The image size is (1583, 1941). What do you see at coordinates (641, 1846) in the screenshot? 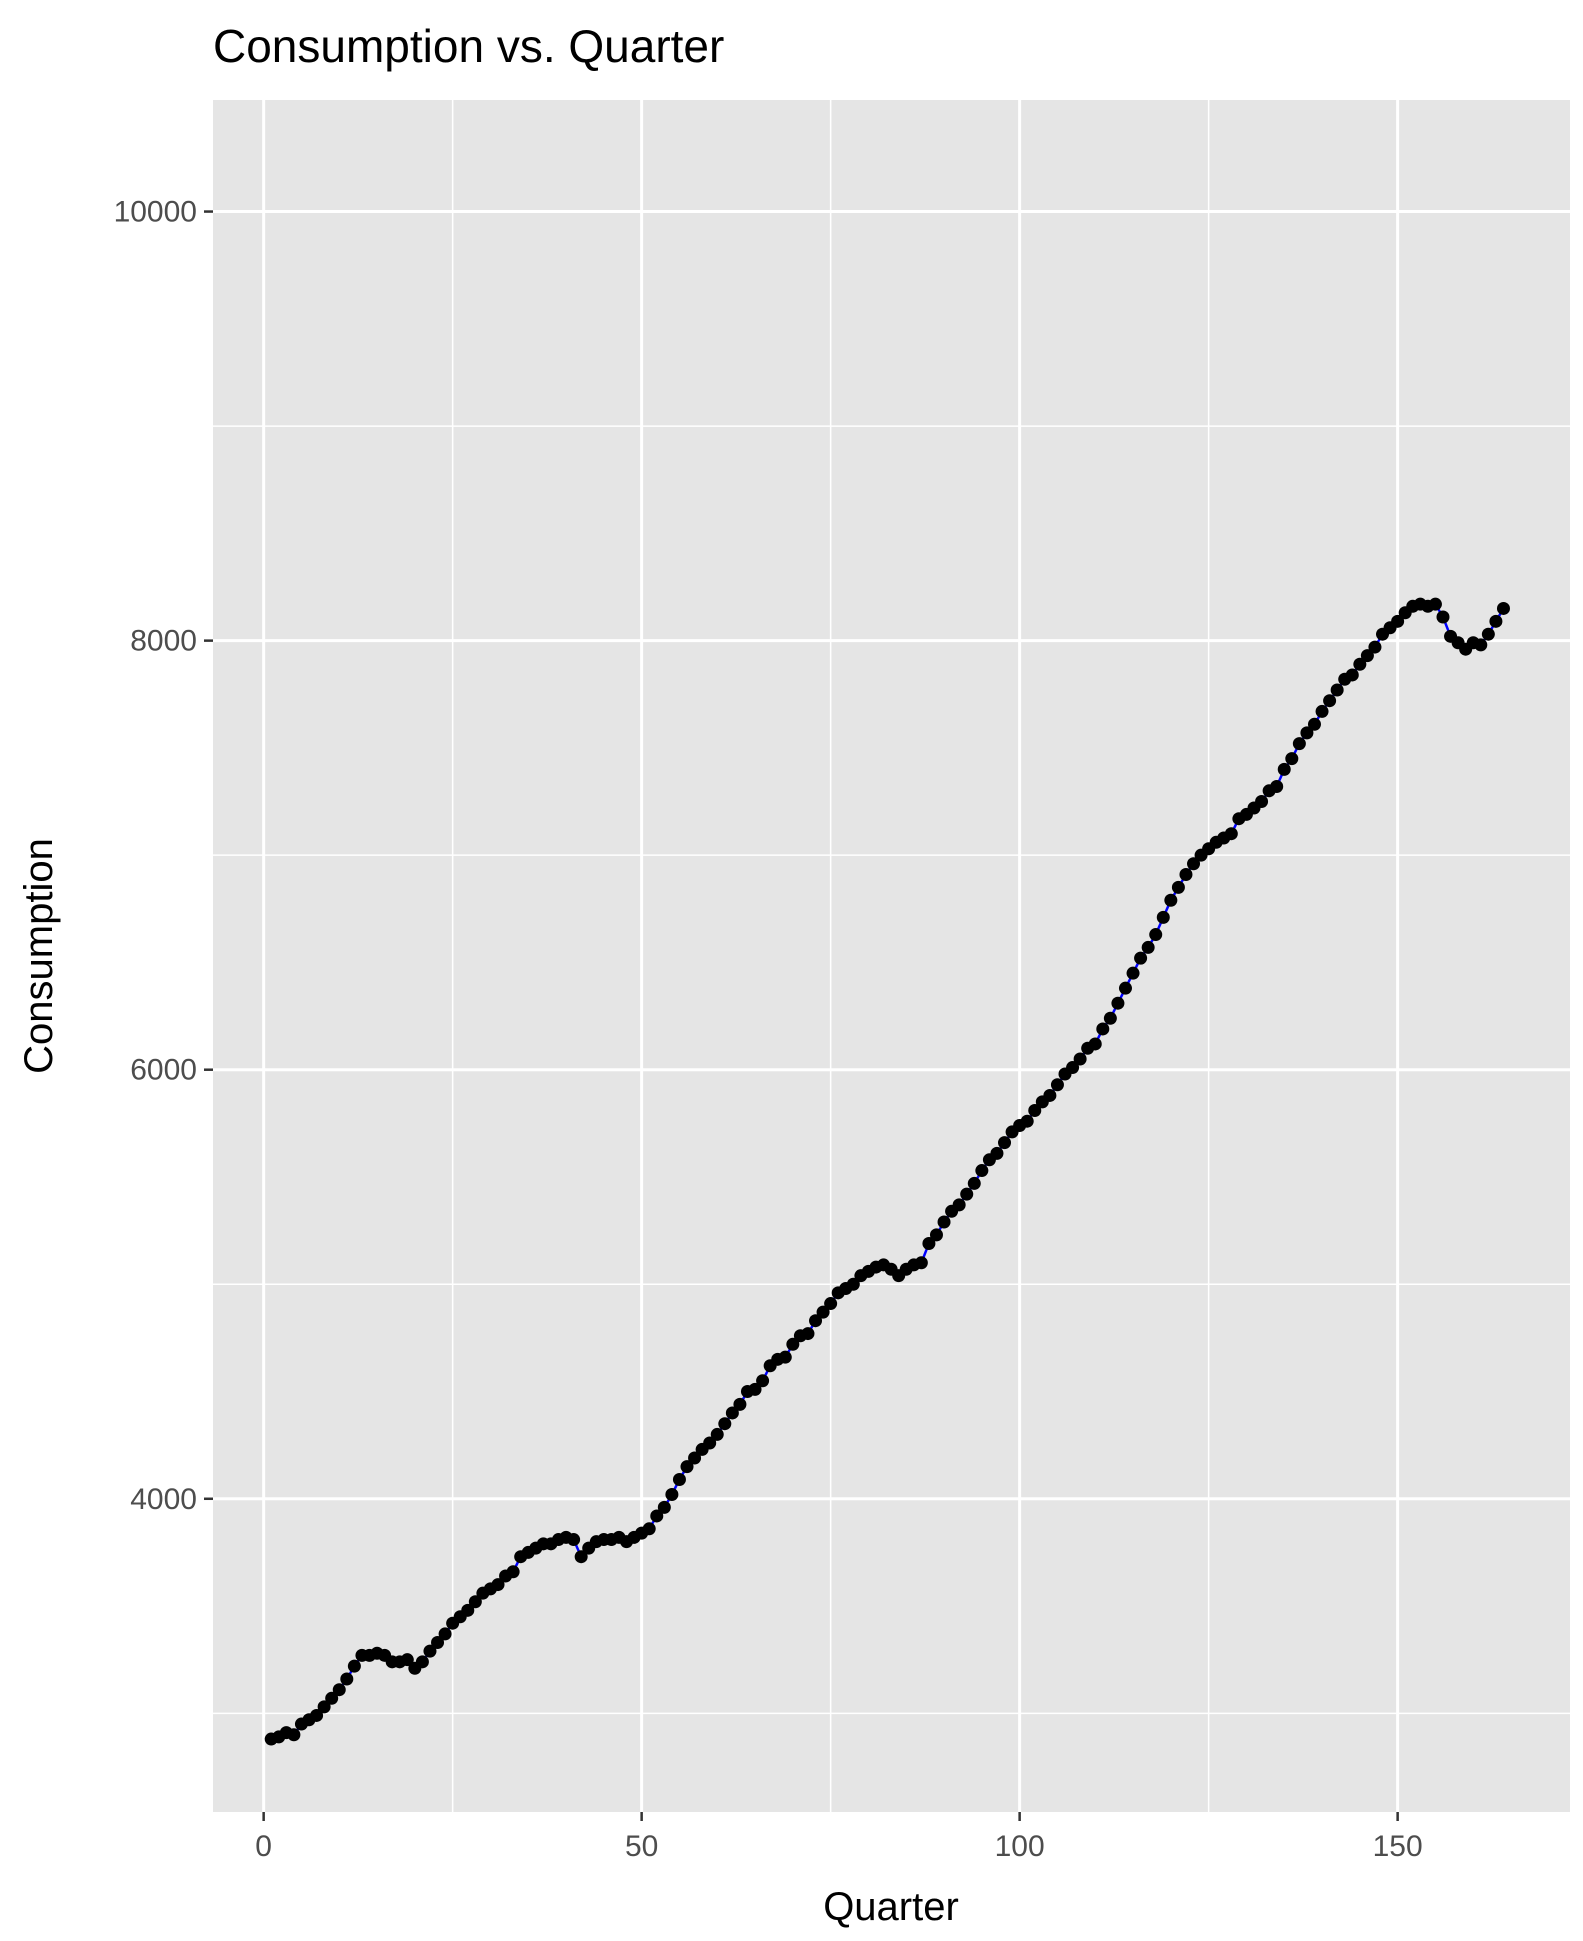
I see `x-tick-label: 50` at bounding box center [641, 1846].